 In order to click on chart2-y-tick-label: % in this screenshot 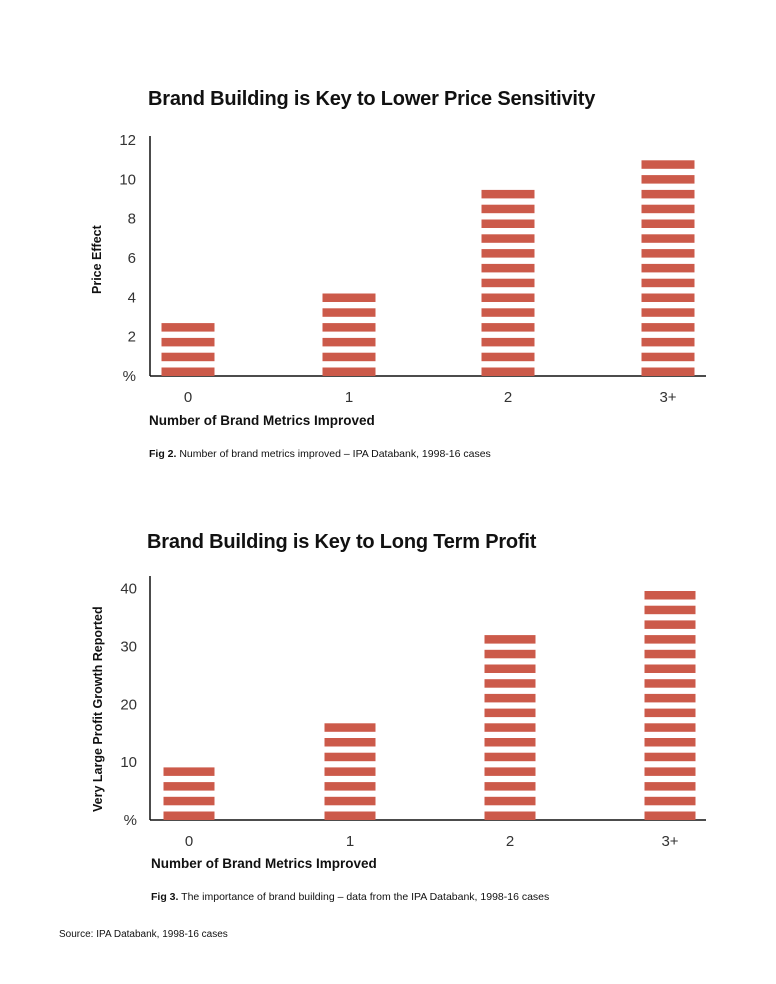, I will do `click(130, 820)`.